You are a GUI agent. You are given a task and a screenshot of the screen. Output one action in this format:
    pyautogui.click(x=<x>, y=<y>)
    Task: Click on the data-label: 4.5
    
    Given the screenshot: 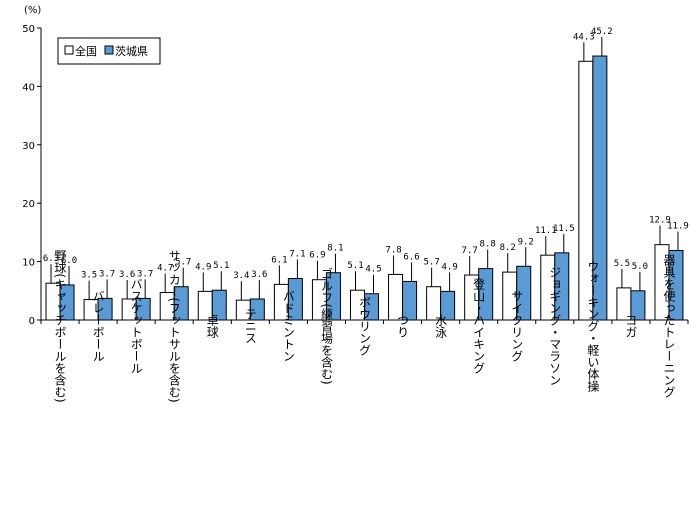 What is the action you would take?
    pyautogui.click(x=373, y=270)
    